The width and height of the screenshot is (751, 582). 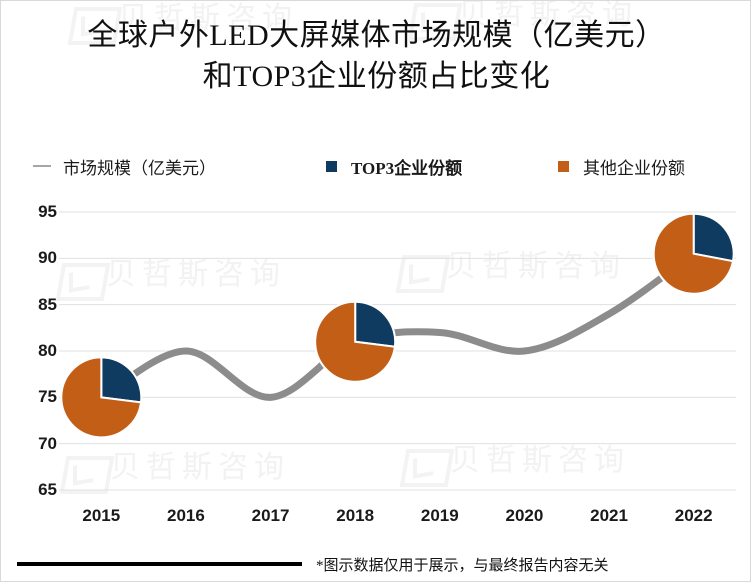 What do you see at coordinates (47, 443) in the screenshot?
I see `y-axis-tick: 70` at bounding box center [47, 443].